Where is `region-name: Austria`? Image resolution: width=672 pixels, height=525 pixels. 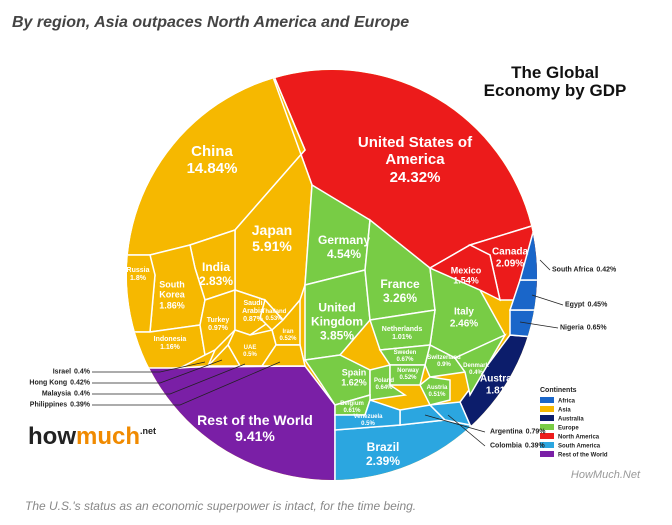
region-name: Austria is located at coordinates (437, 388).